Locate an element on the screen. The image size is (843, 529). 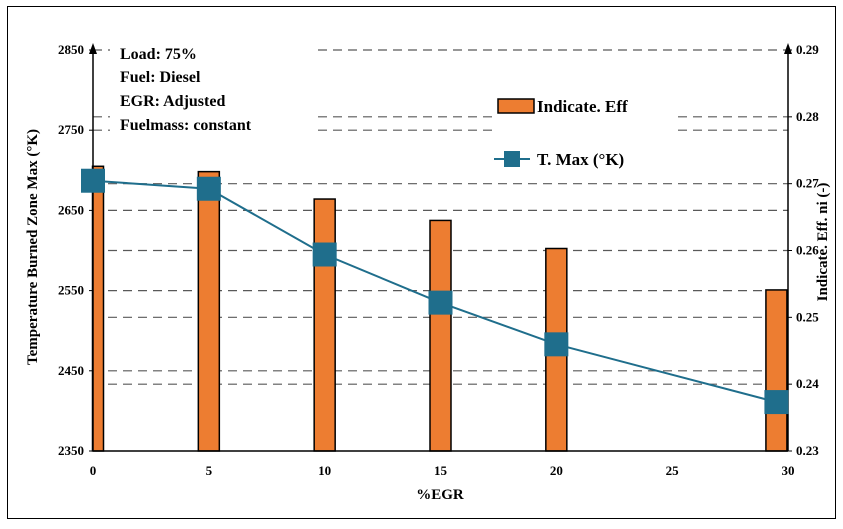
left-tick-label: 2450 is located at coordinates (71, 370).